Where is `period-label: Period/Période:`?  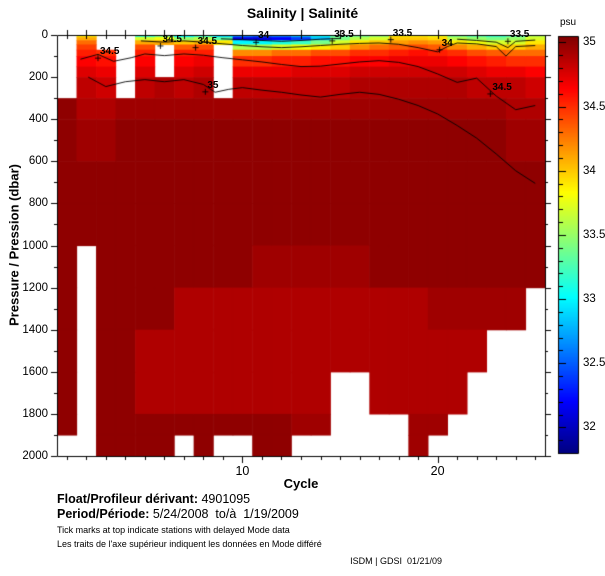 period-label: Period/Période: is located at coordinates (103, 514).